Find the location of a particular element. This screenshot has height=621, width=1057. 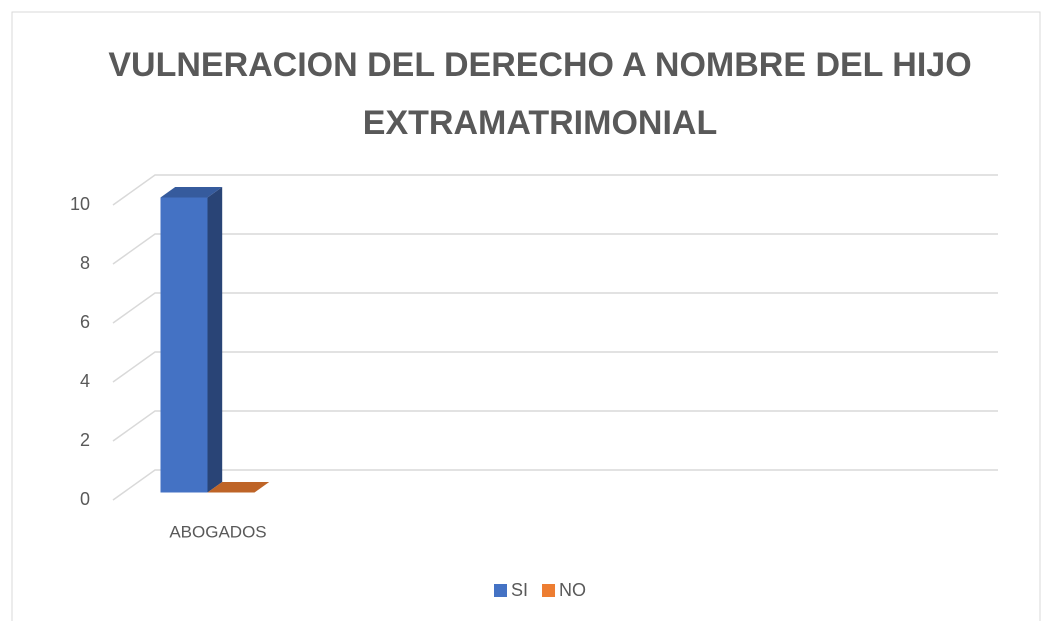

bar-side is located at coordinates (215, 340).